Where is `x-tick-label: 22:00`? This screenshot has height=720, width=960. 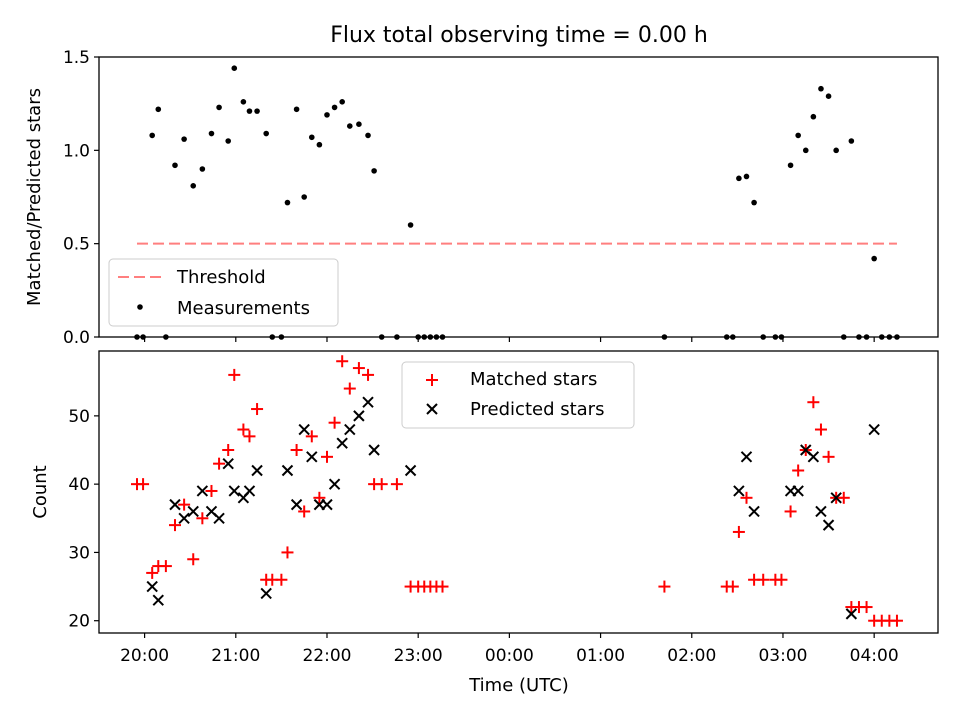 x-tick-label: 22:00 is located at coordinates (326, 656).